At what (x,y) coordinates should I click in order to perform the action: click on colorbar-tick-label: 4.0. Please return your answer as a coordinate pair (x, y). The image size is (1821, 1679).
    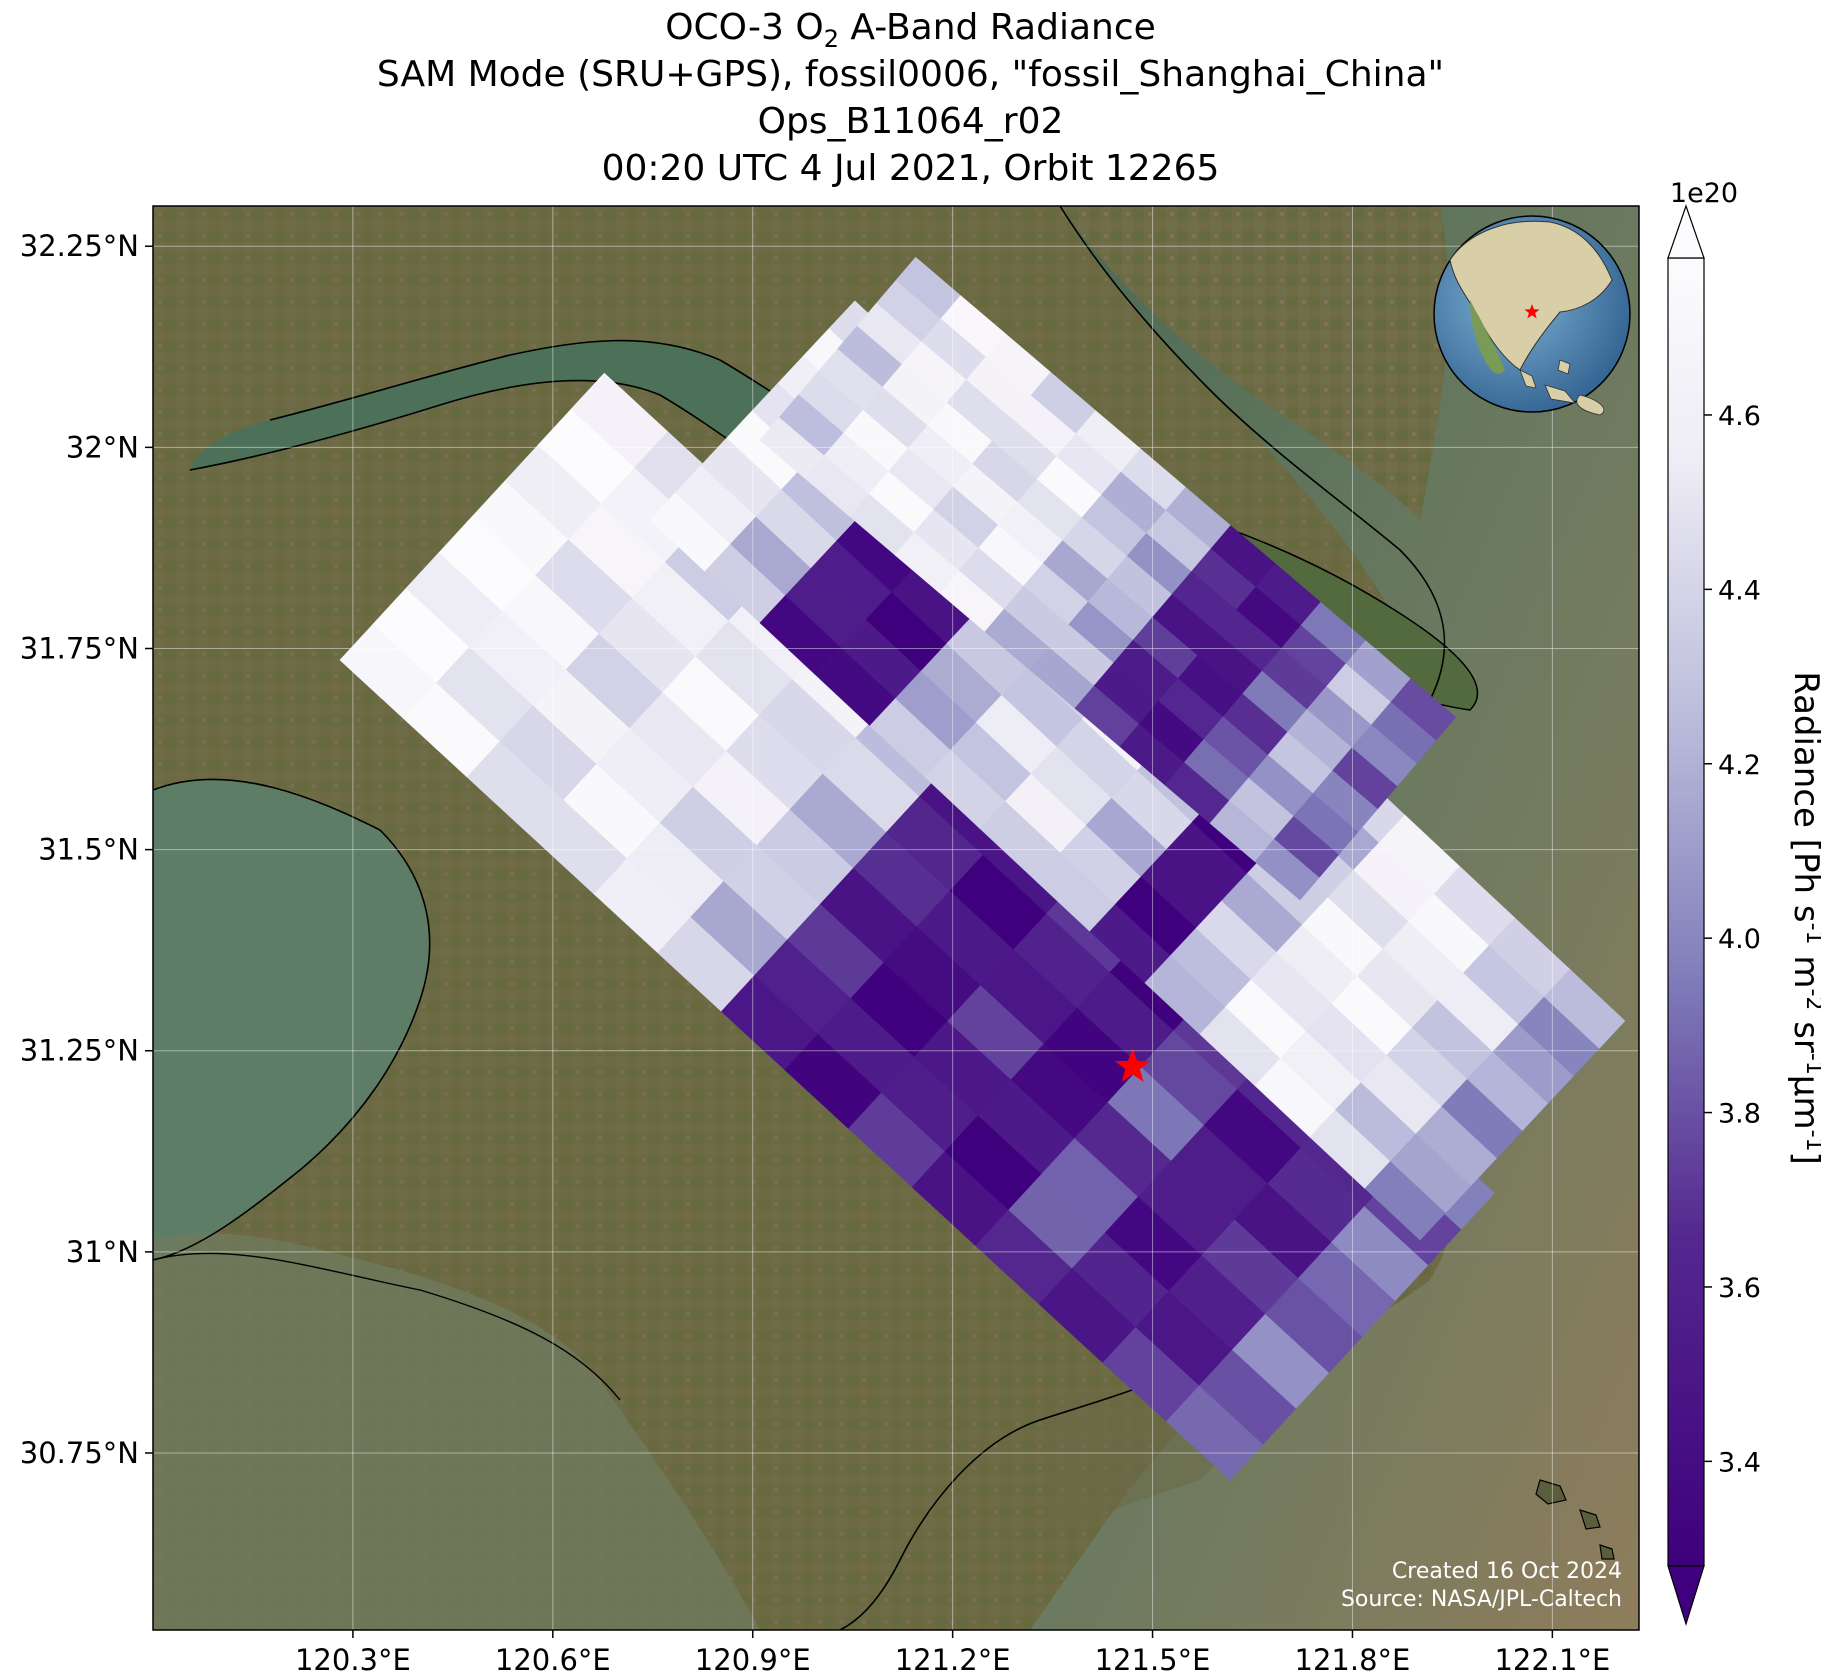
    Looking at the image, I should click on (1739, 939).